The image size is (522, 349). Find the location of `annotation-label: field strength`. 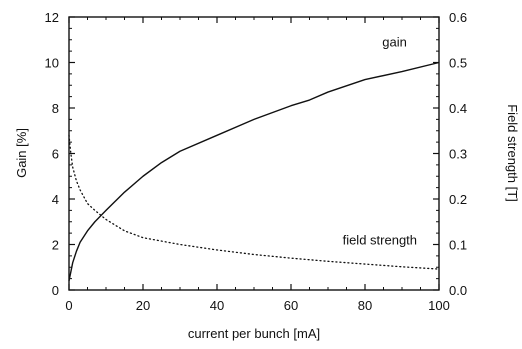

annotation-label: field strength is located at coordinates (380, 240).